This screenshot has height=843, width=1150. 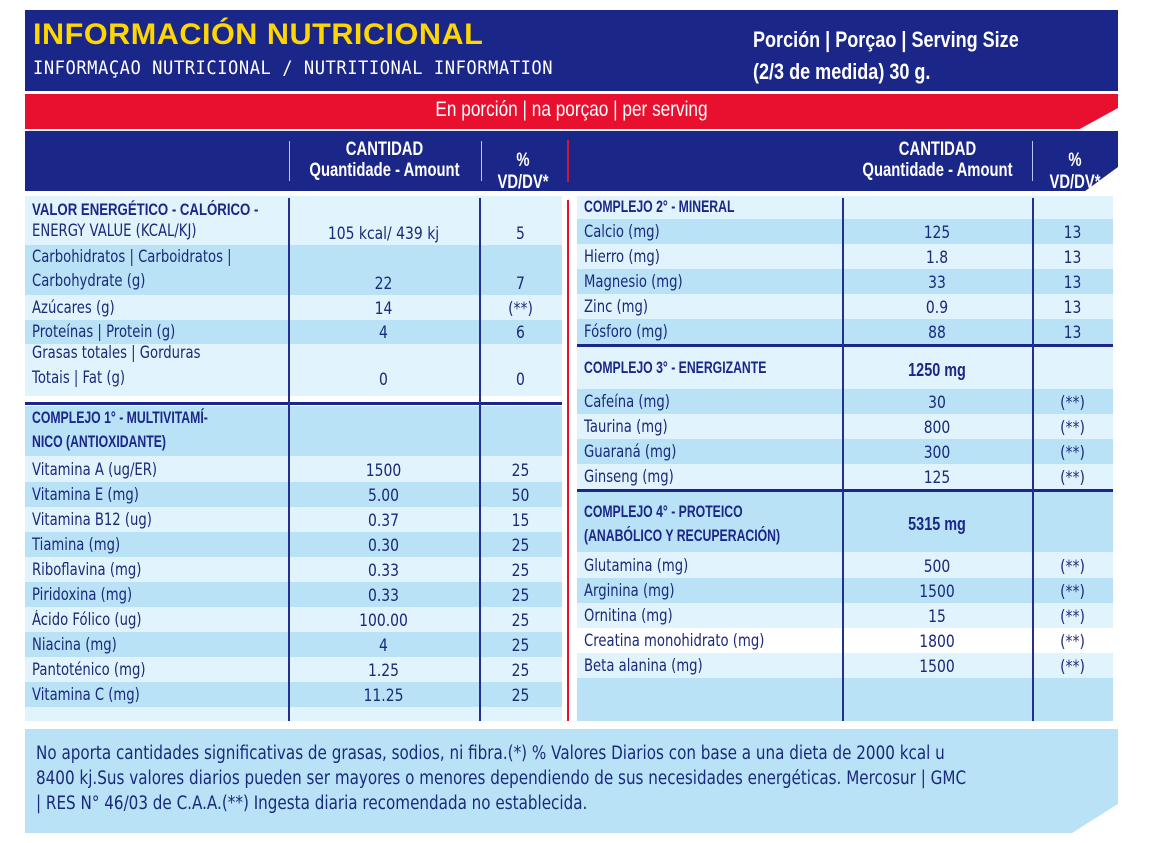 I want to click on row-label: Hierro (mg), so click(x=622, y=256).